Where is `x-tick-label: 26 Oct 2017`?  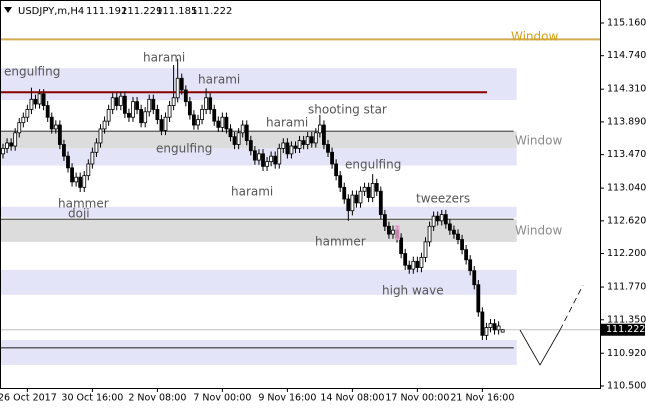 x-tick-label: 26 Oct 2017 is located at coordinates (28, 398).